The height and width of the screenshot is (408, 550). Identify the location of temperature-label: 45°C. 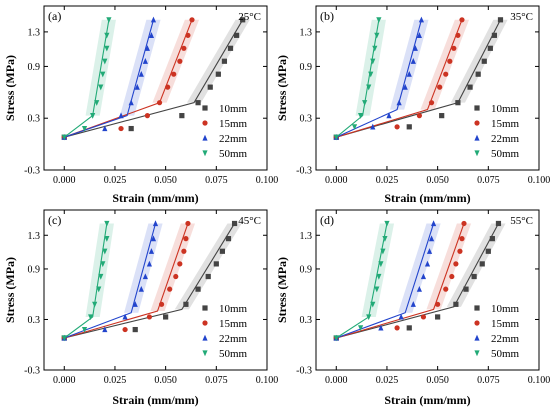
(249, 221).